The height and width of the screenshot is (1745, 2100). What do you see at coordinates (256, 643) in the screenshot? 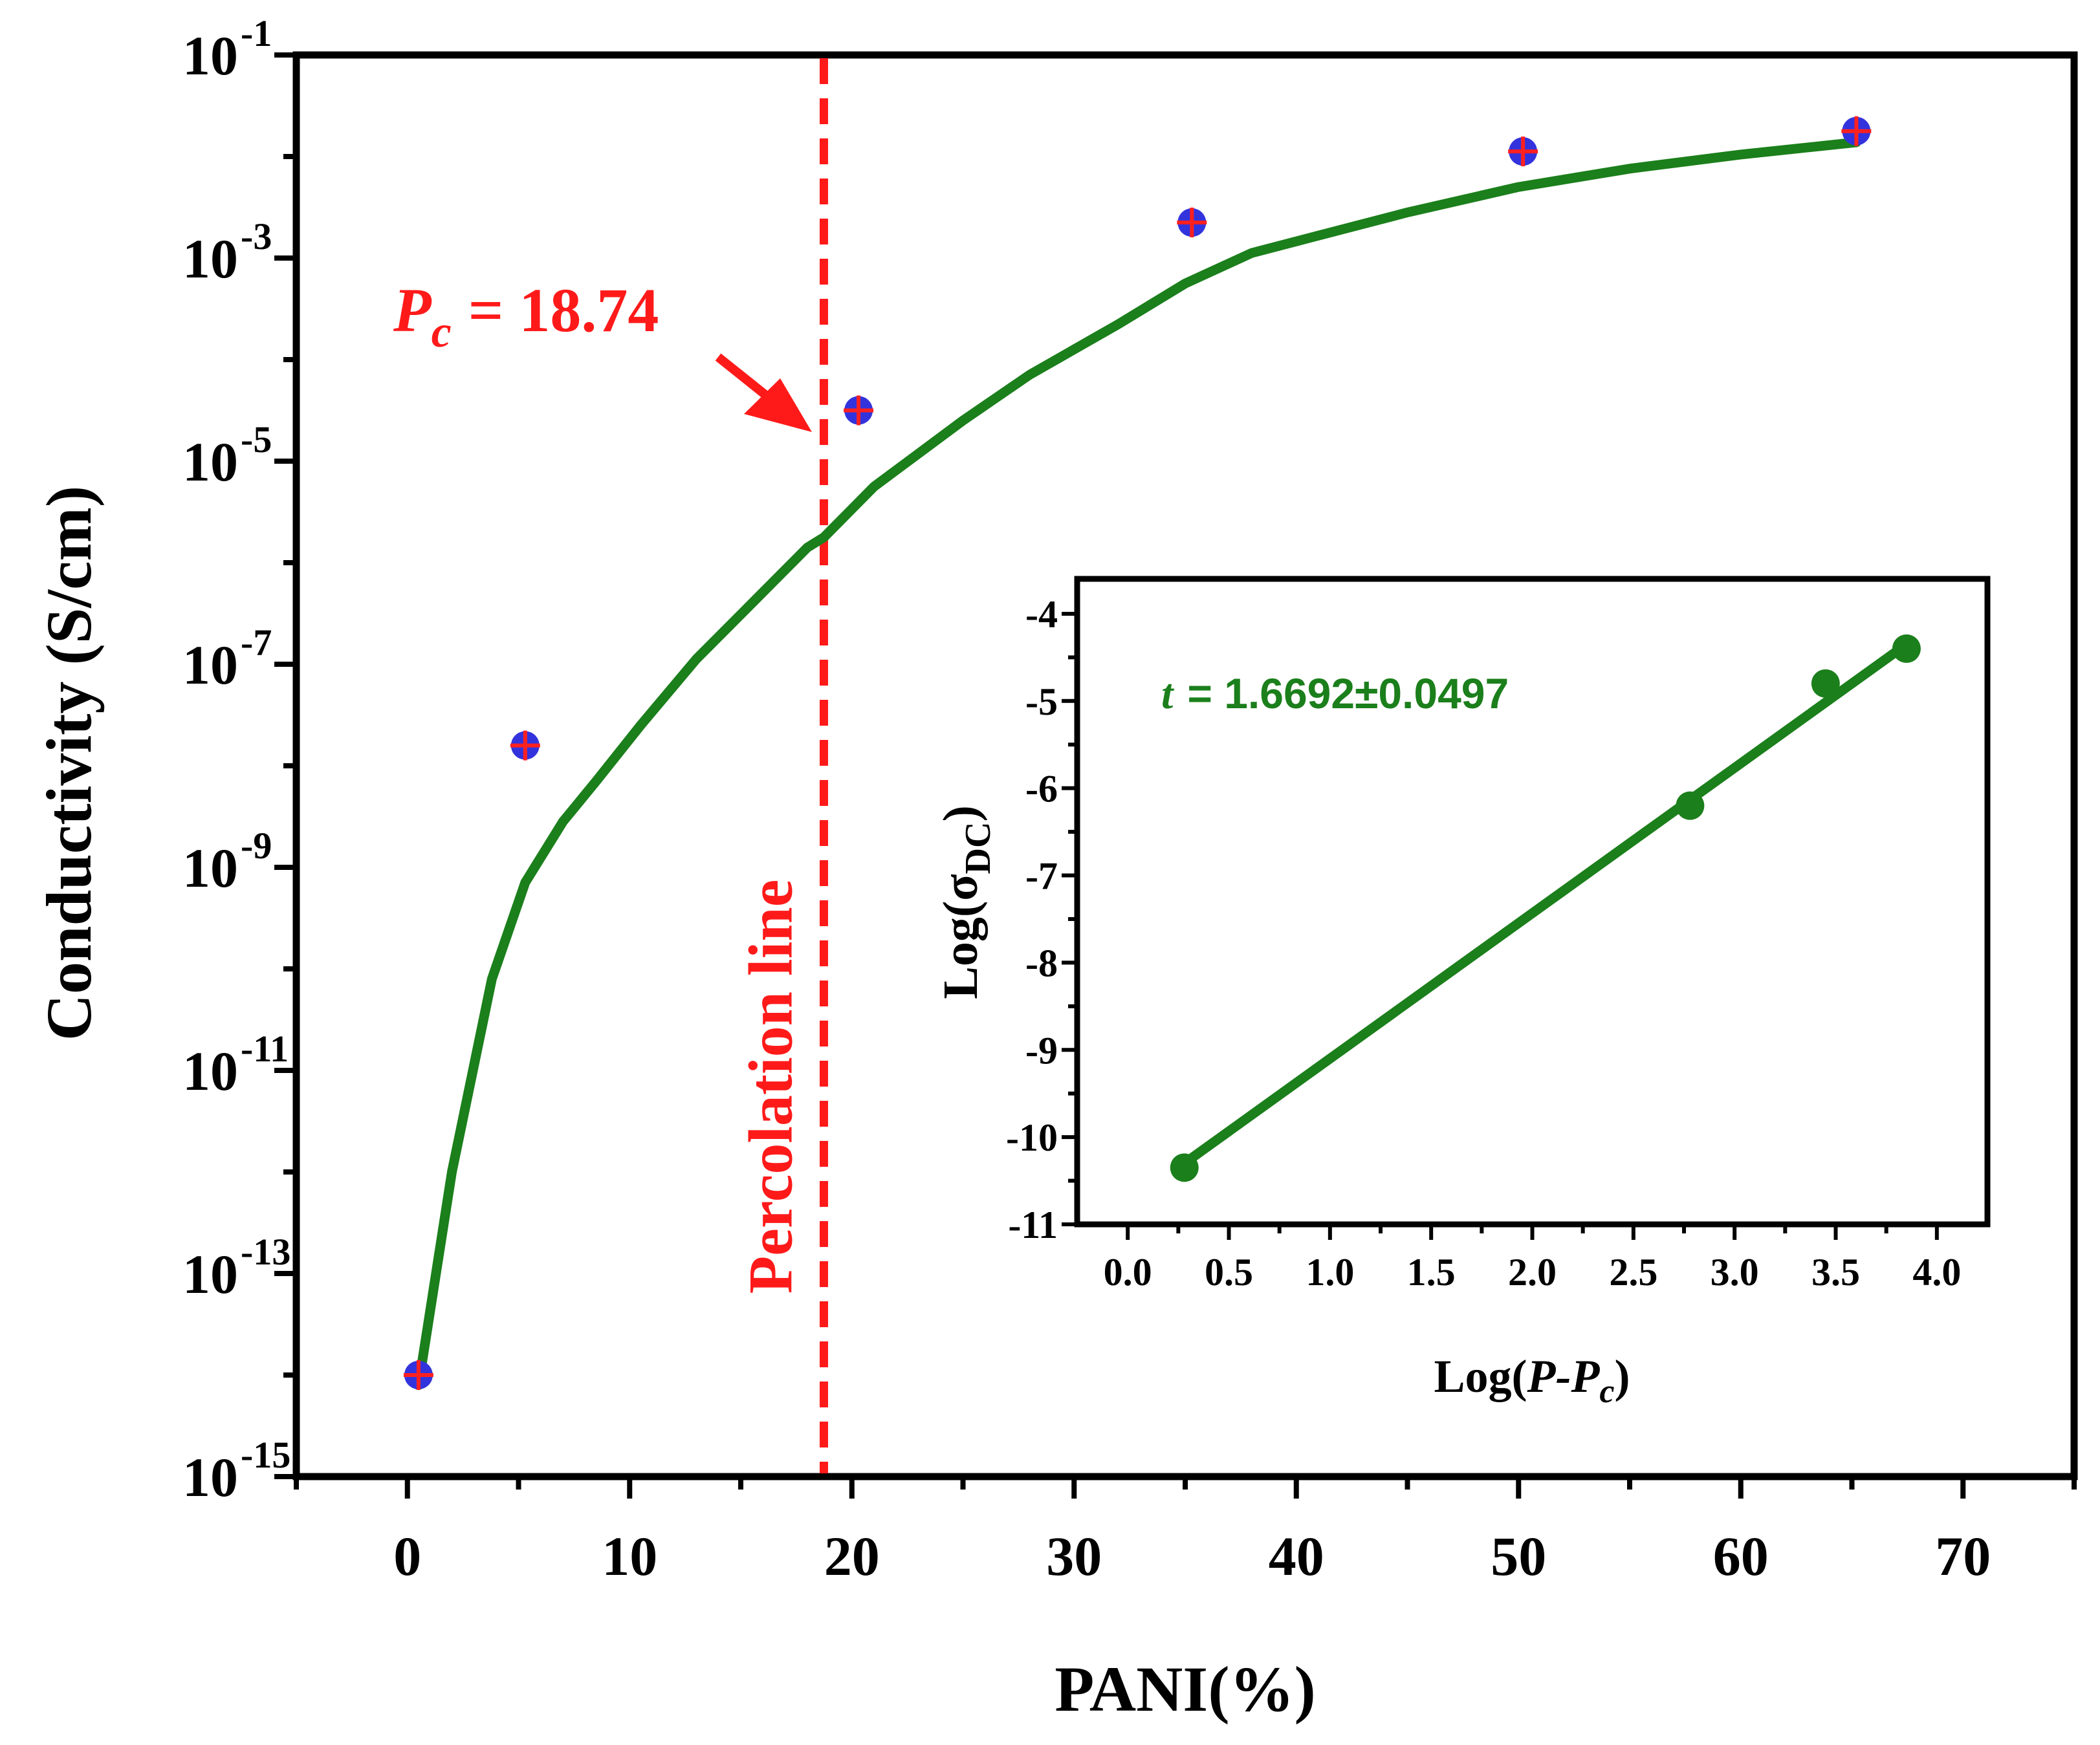
I see `y-tick-exponent: -7` at bounding box center [256, 643].